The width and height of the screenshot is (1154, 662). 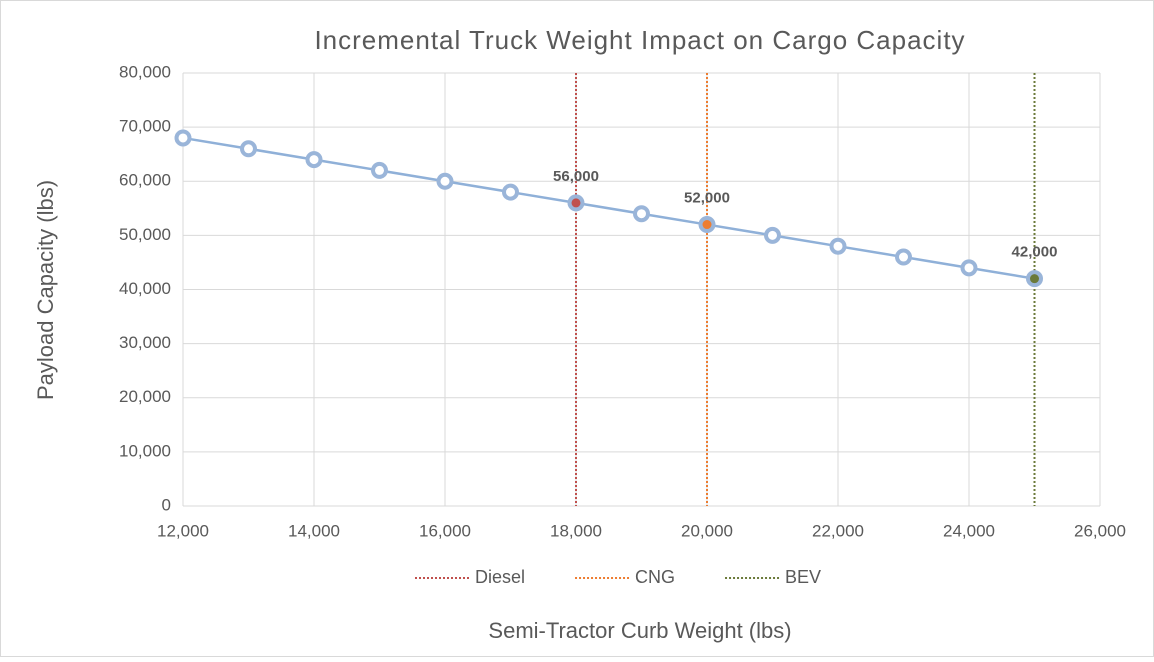 What do you see at coordinates (639, 630) in the screenshot?
I see `x-axis-label: Semi-Tractor Curb Weight (lbs)` at bounding box center [639, 630].